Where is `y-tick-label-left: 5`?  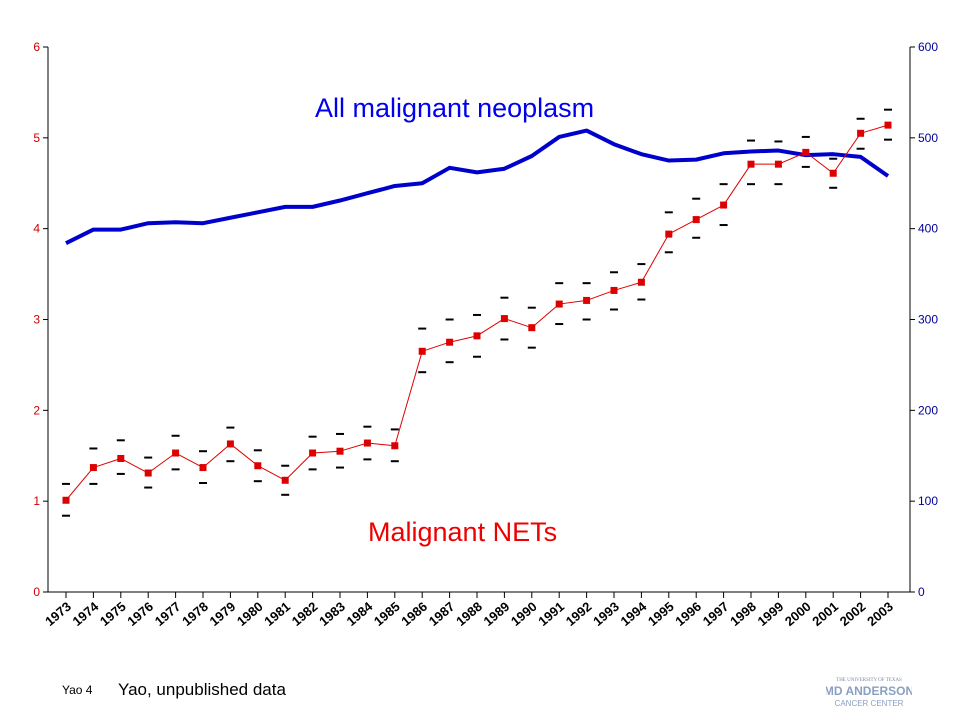 y-tick-label-left: 5 is located at coordinates (36, 138).